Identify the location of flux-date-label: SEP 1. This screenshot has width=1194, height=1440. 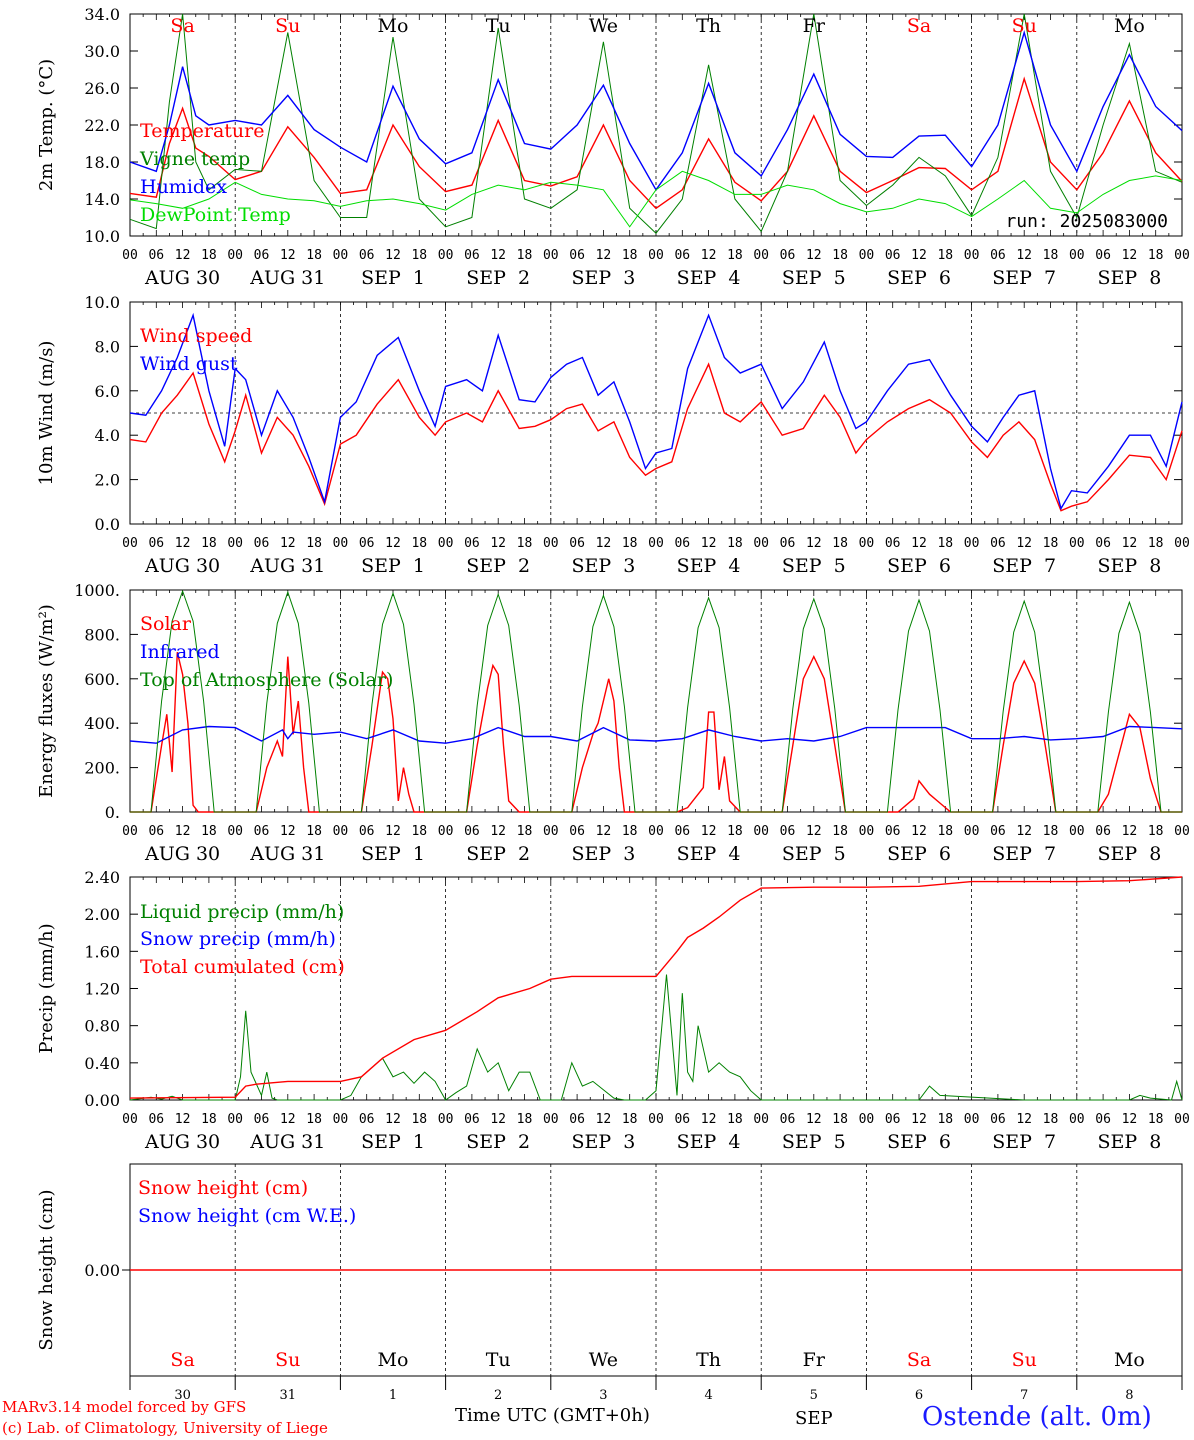
(393, 854).